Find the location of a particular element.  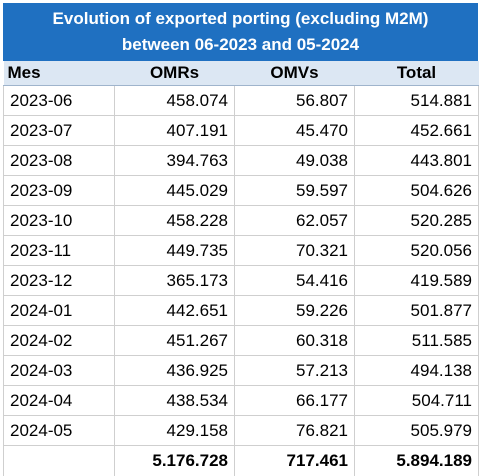

mes-cell: 2023-12 is located at coordinates (59, 281).